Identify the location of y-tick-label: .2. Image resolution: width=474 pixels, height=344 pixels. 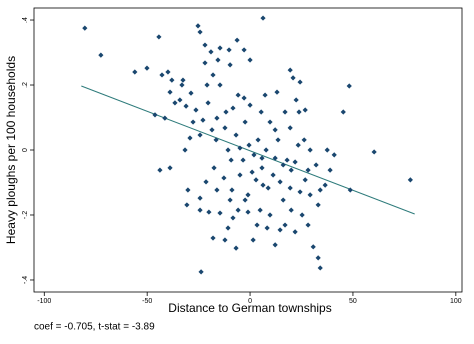
(25, 85).